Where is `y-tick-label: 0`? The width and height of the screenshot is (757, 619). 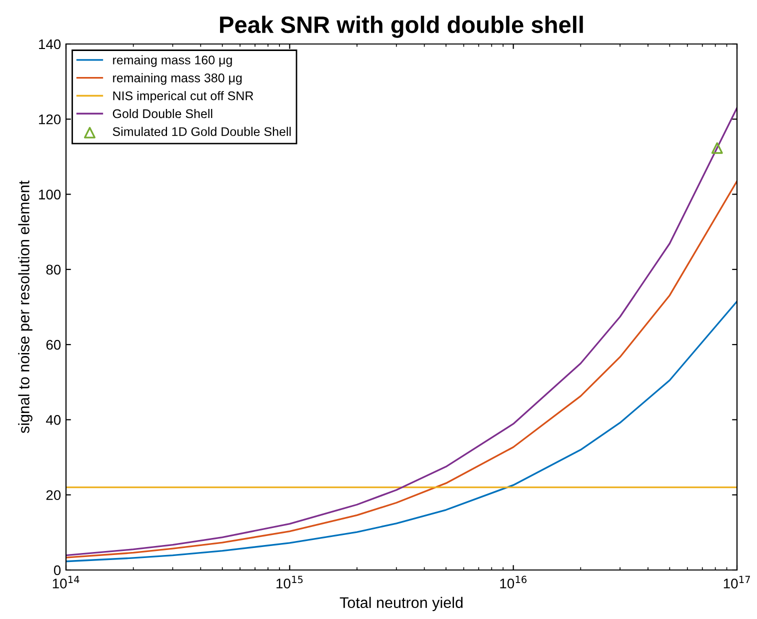 y-tick-label: 0 is located at coordinates (57, 570).